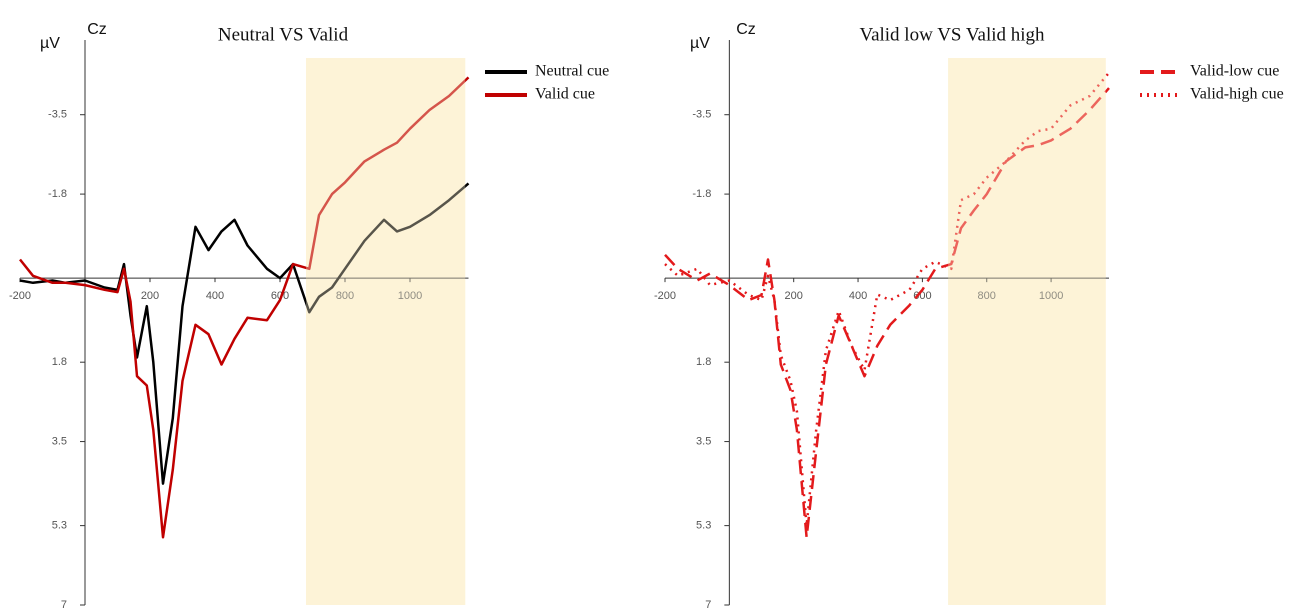  What do you see at coordinates (1237, 94) in the screenshot?
I see `legend-label: Valid-high cue` at bounding box center [1237, 94].